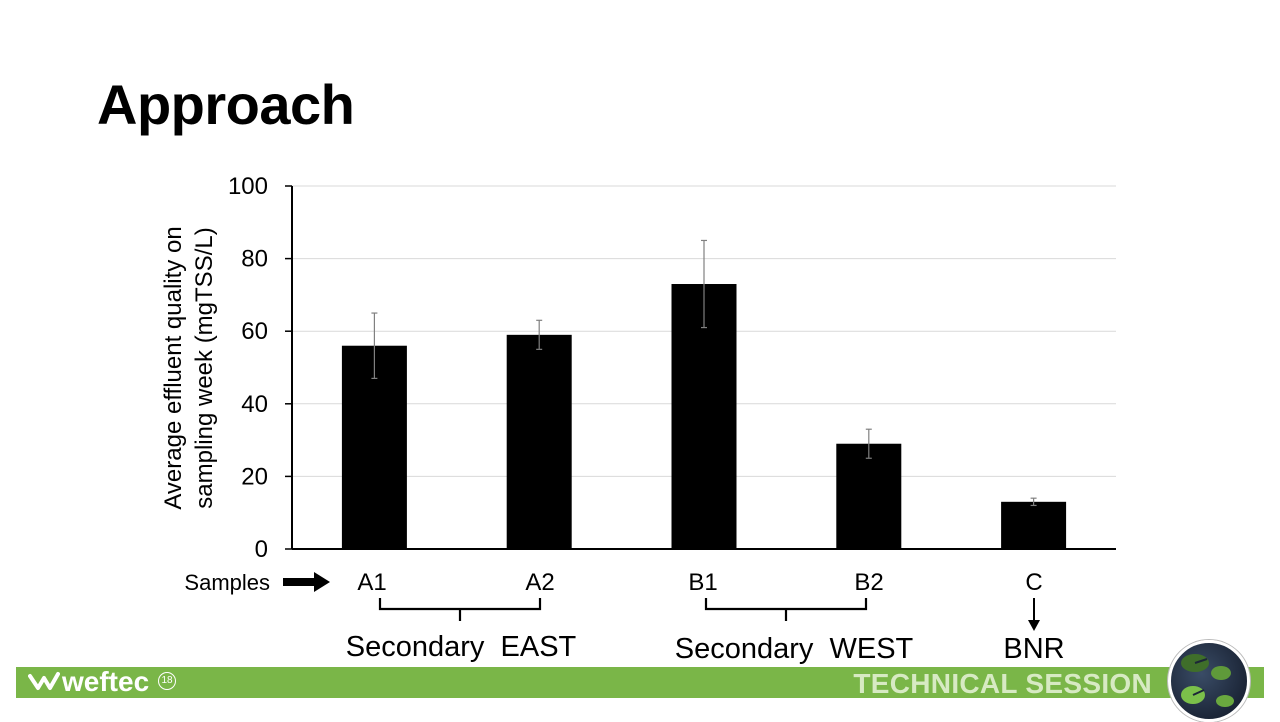  What do you see at coordinates (539, 441) in the screenshot?
I see `bar-a2` at bounding box center [539, 441].